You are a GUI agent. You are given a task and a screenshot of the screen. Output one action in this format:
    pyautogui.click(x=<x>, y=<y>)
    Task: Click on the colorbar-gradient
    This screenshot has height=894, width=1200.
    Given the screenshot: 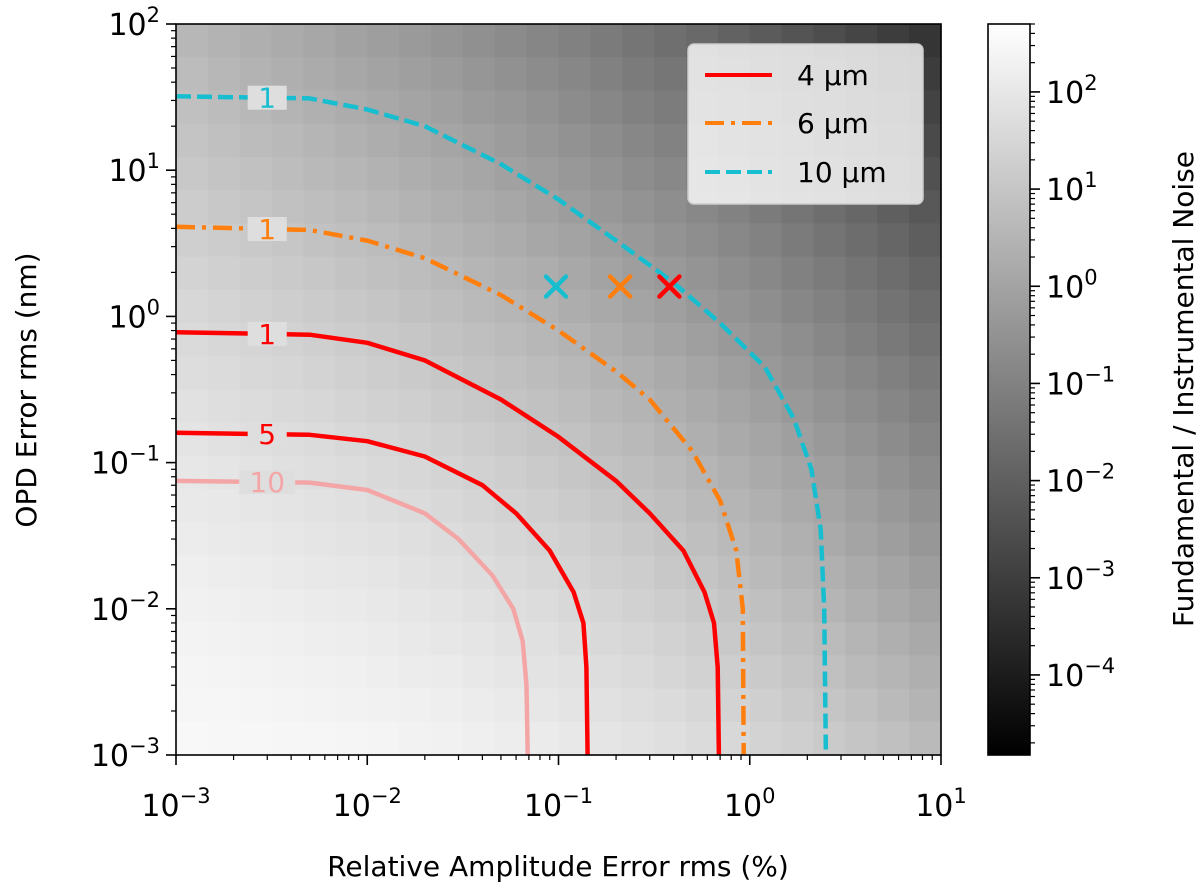 What is the action you would take?
    pyautogui.click(x=1009, y=389)
    